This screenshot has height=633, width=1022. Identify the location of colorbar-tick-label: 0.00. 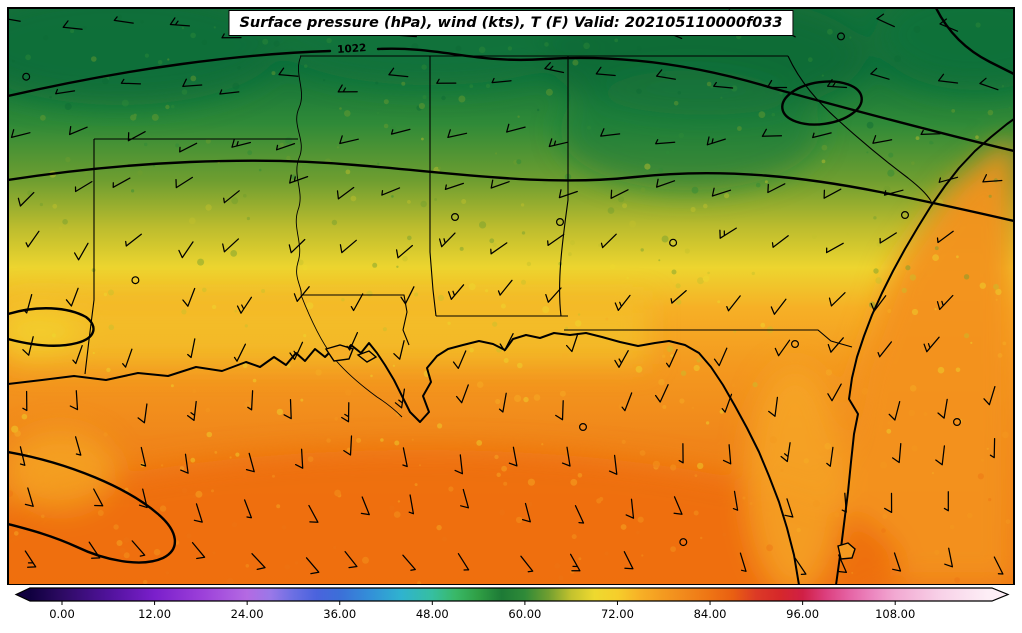
(62, 614).